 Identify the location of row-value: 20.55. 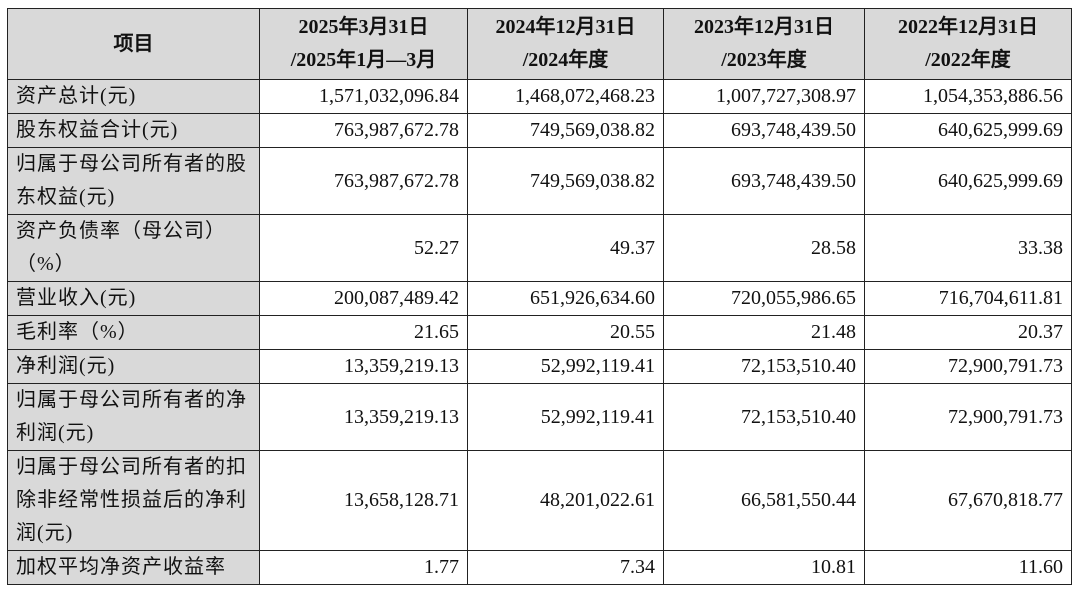
(565, 332).